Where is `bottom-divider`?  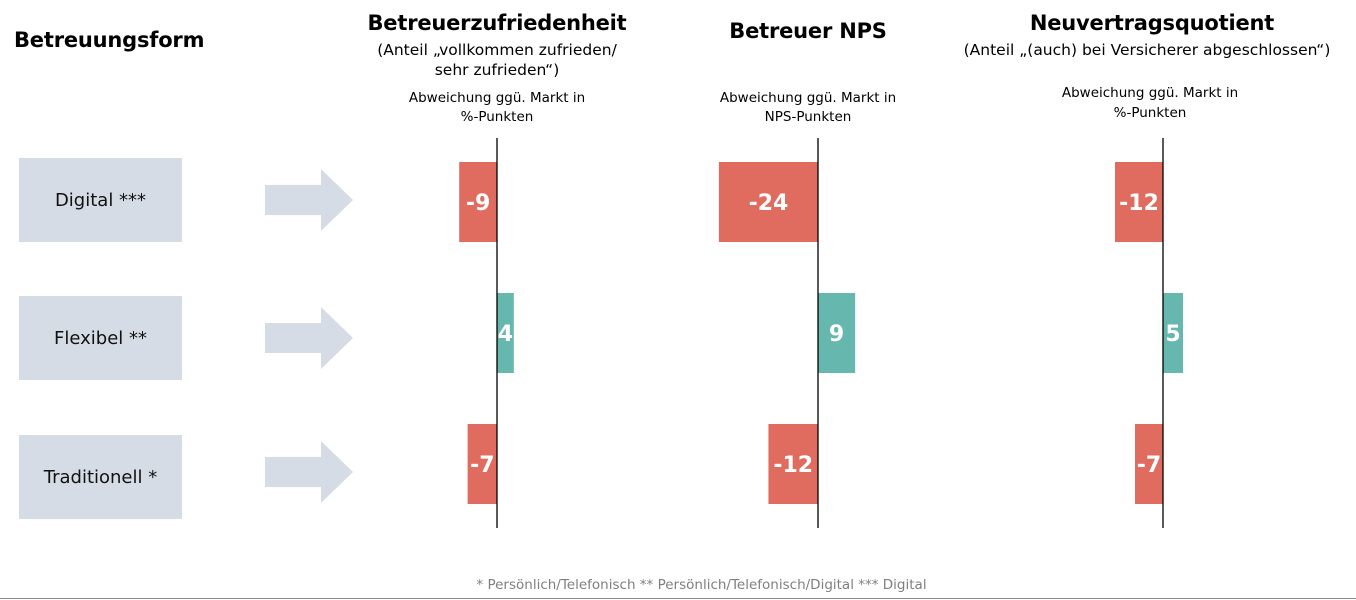
bottom-divider is located at coordinates (678, 598).